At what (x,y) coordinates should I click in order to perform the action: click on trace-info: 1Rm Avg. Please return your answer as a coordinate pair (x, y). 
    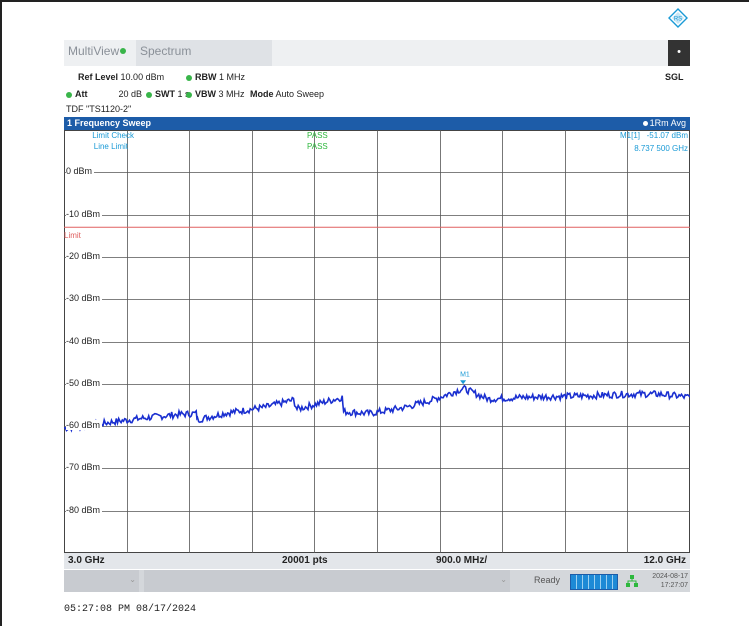
    Looking at the image, I should click on (664, 123).